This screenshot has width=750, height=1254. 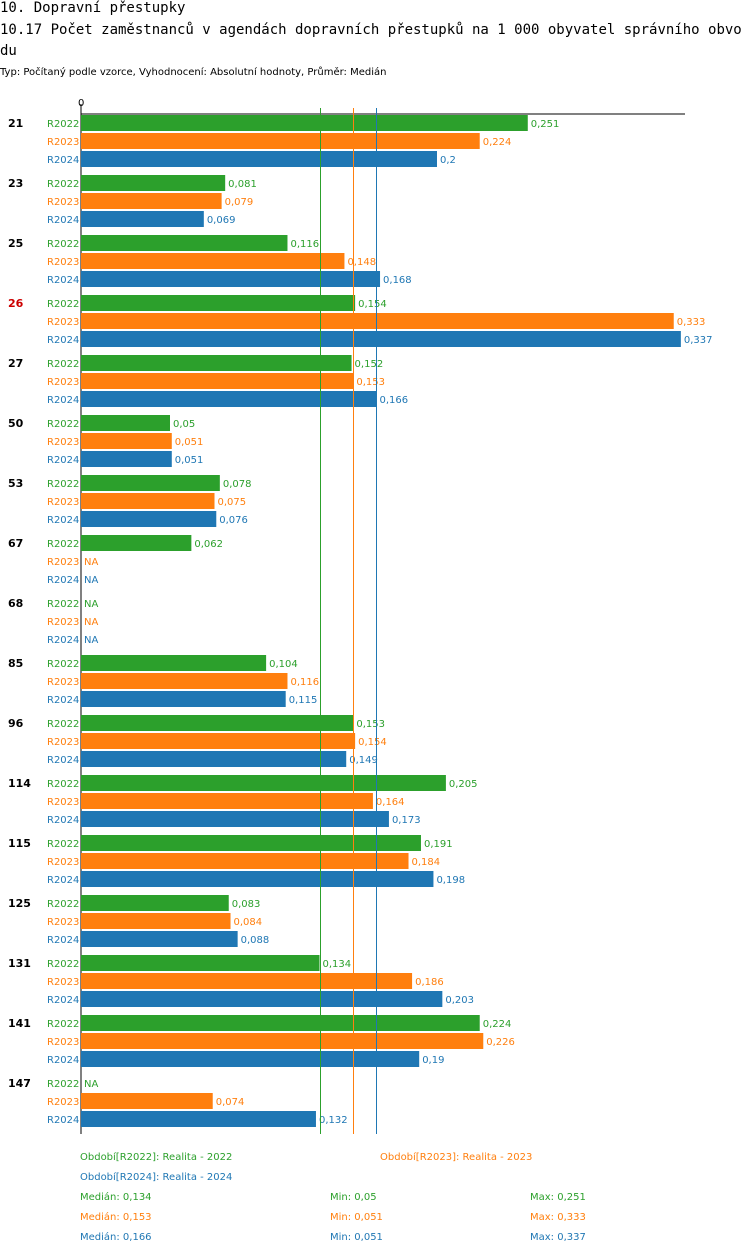 What do you see at coordinates (16, 303) in the screenshot?
I see `category-label-26: 26` at bounding box center [16, 303].